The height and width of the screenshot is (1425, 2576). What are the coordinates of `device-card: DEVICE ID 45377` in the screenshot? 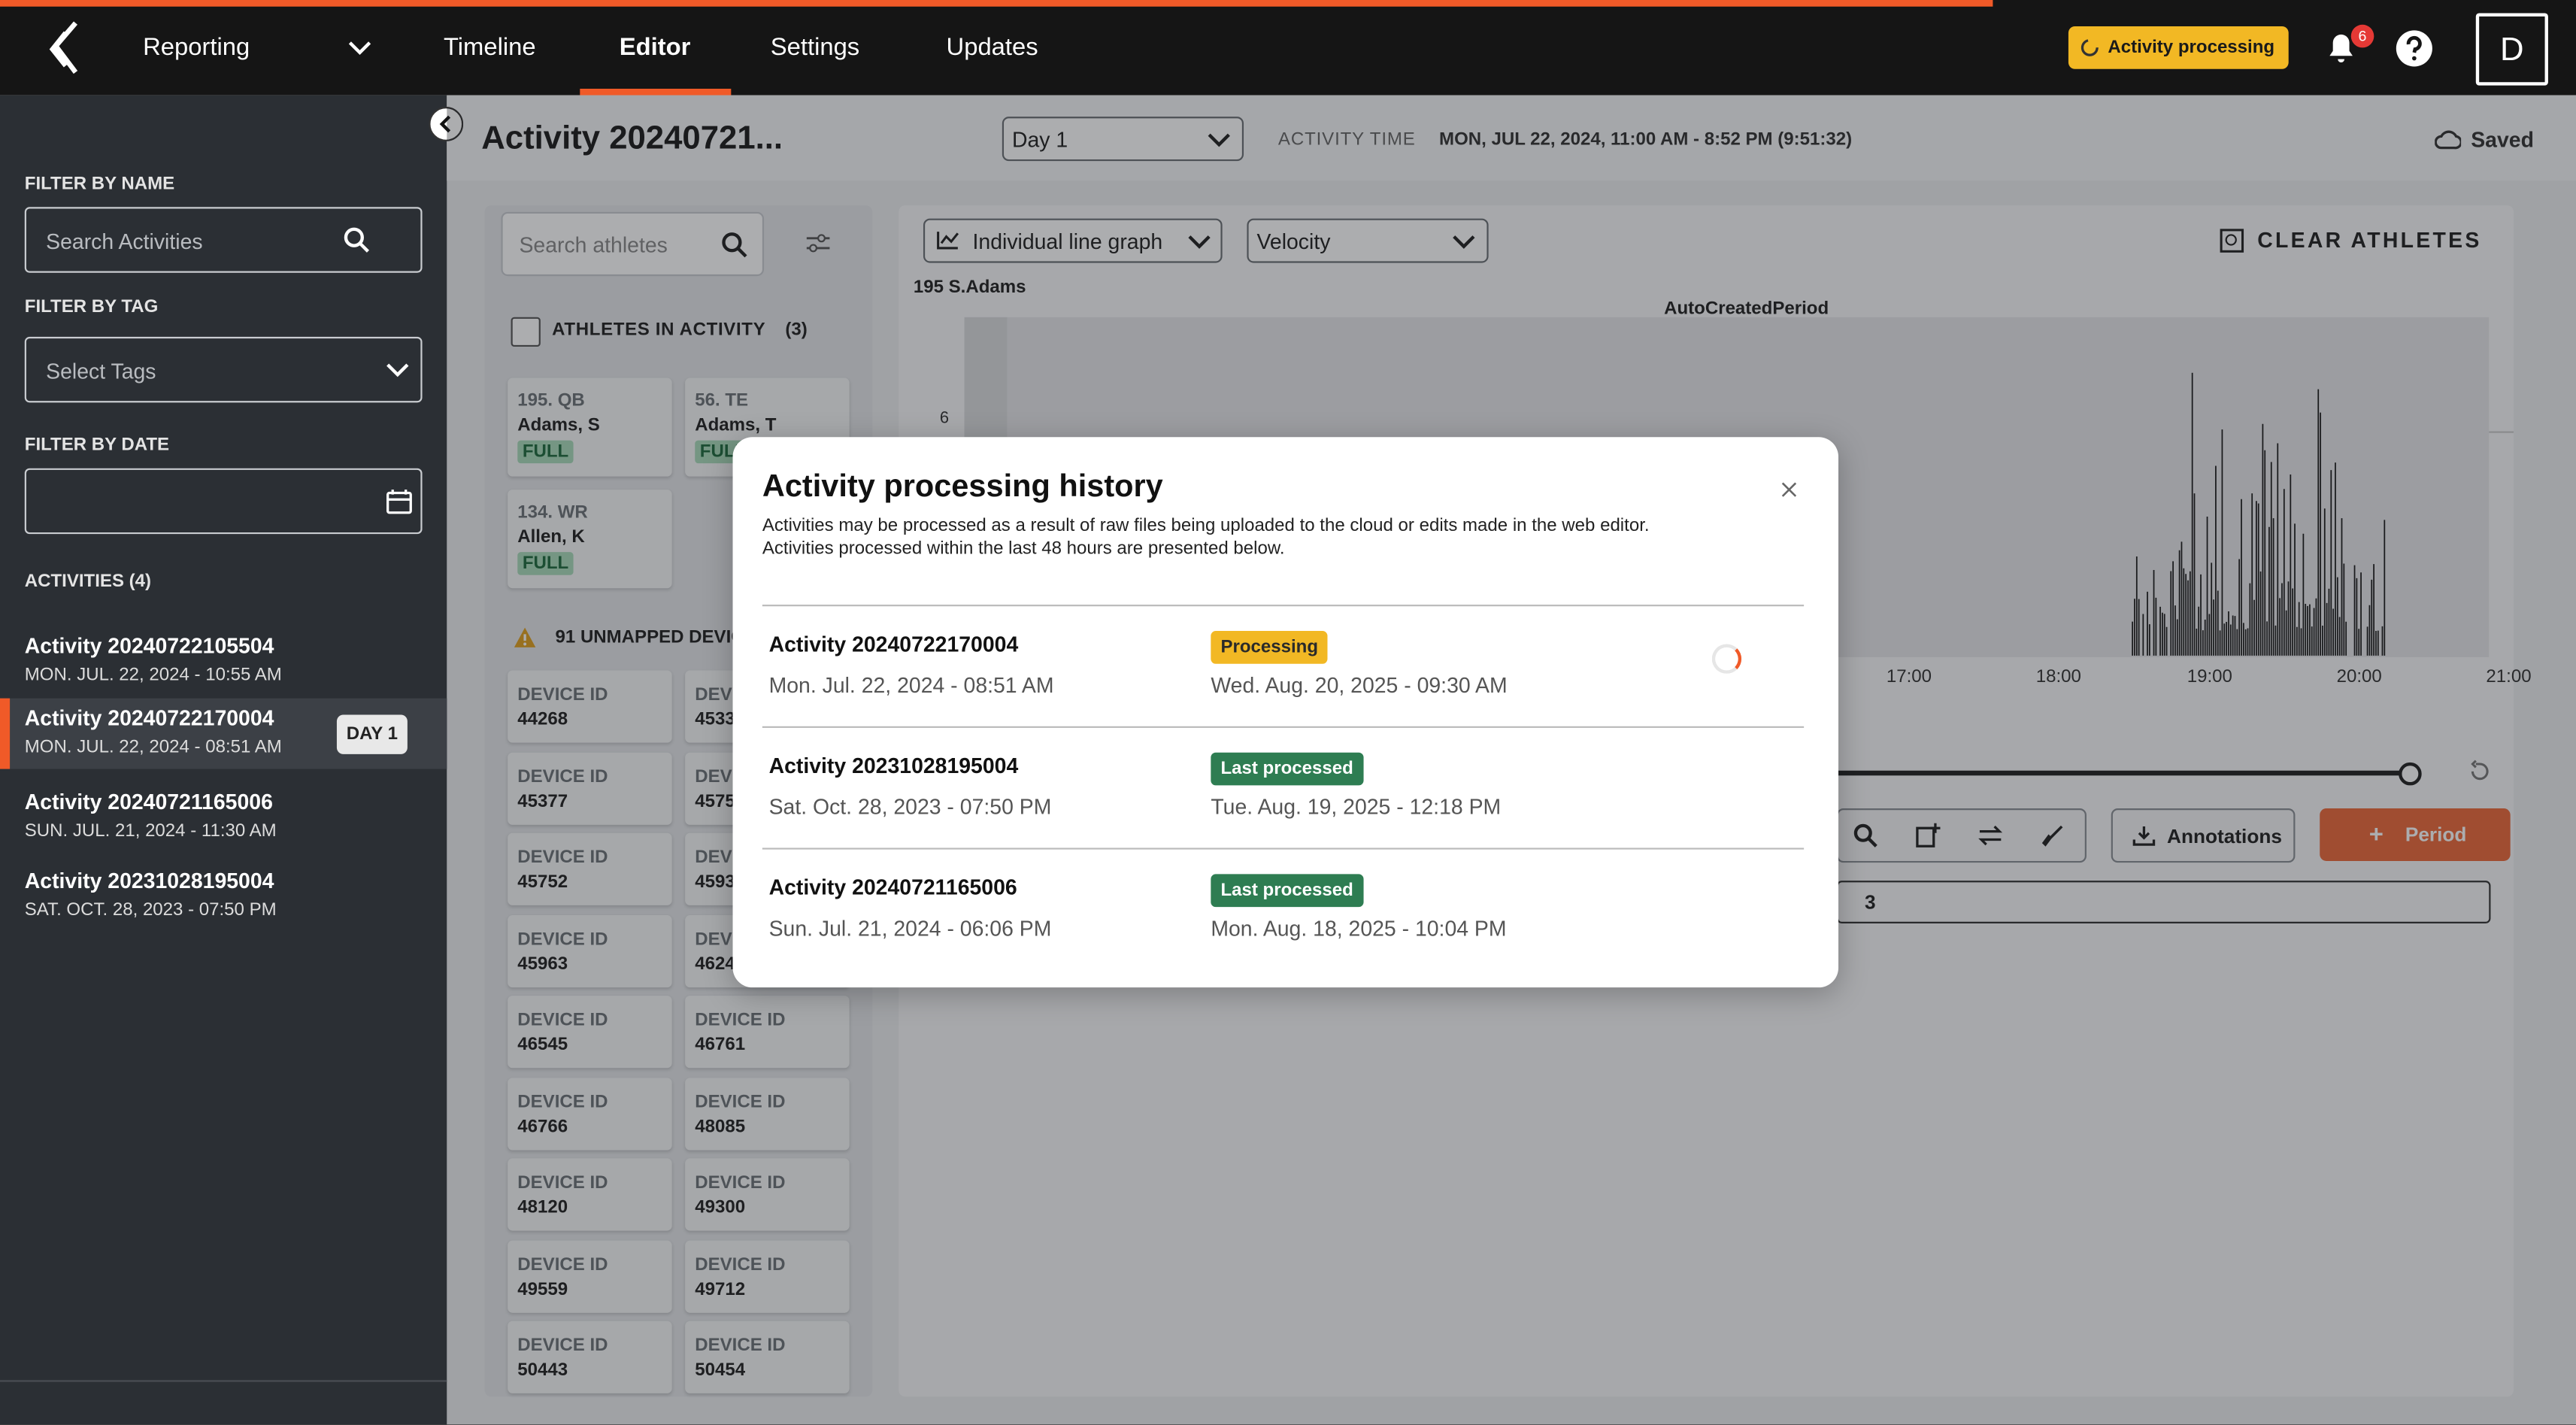 It's located at (590, 787).